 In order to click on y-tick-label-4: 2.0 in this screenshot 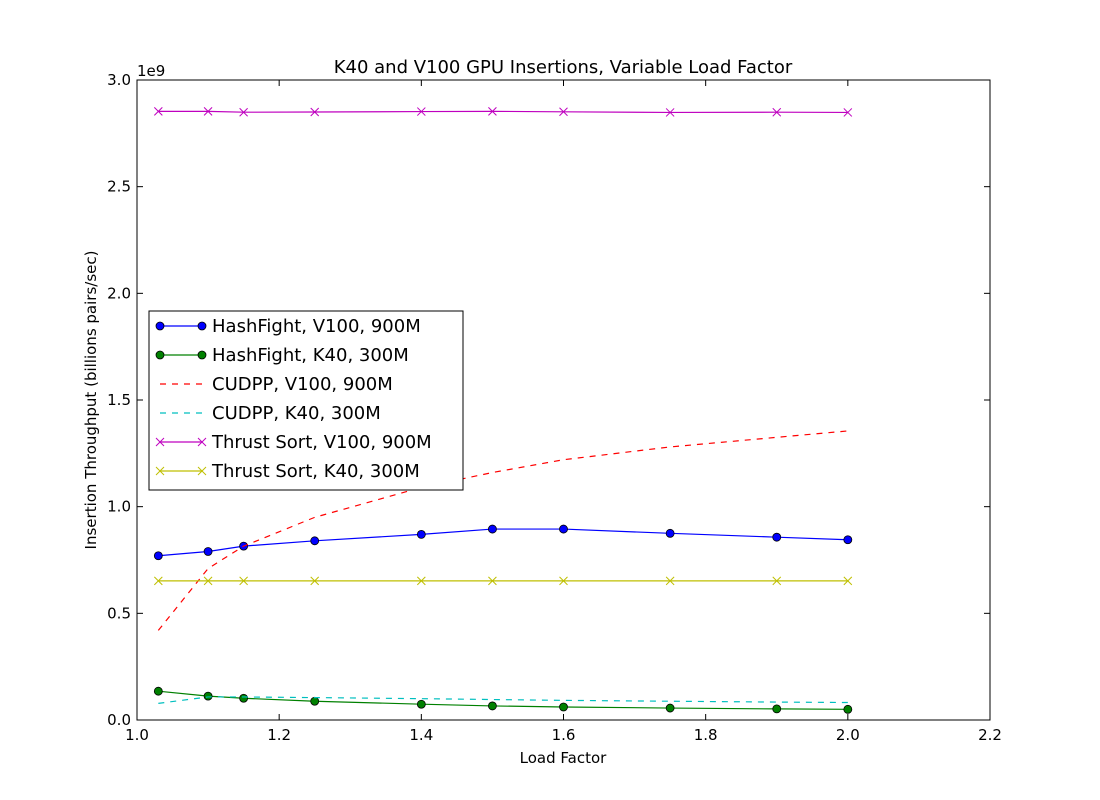, I will do `click(119, 293)`.